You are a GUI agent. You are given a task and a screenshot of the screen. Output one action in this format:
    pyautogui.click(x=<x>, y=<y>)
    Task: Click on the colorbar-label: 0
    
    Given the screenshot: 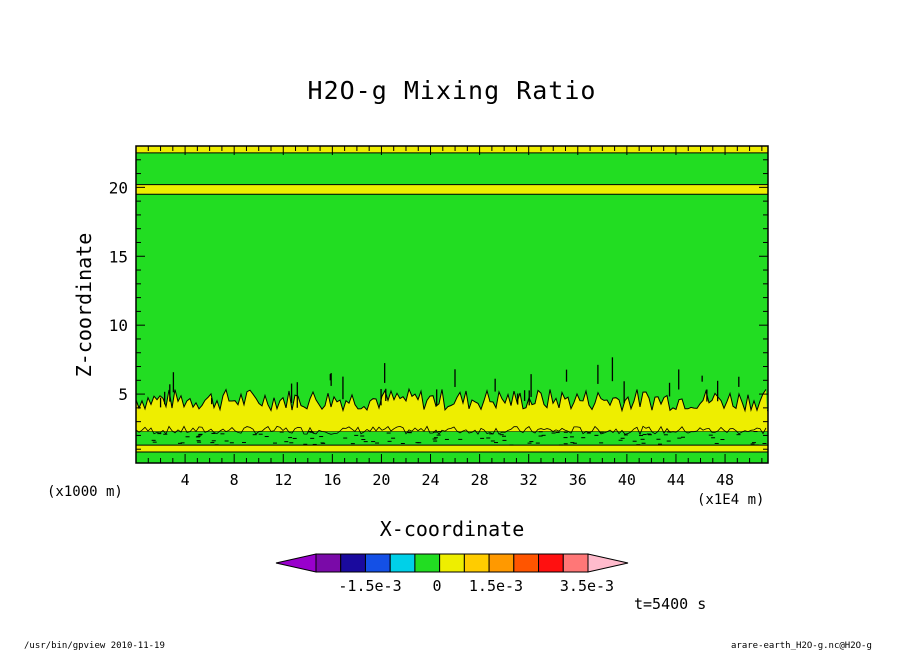 What is the action you would take?
    pyautogui.click(x=436, y=586)
    